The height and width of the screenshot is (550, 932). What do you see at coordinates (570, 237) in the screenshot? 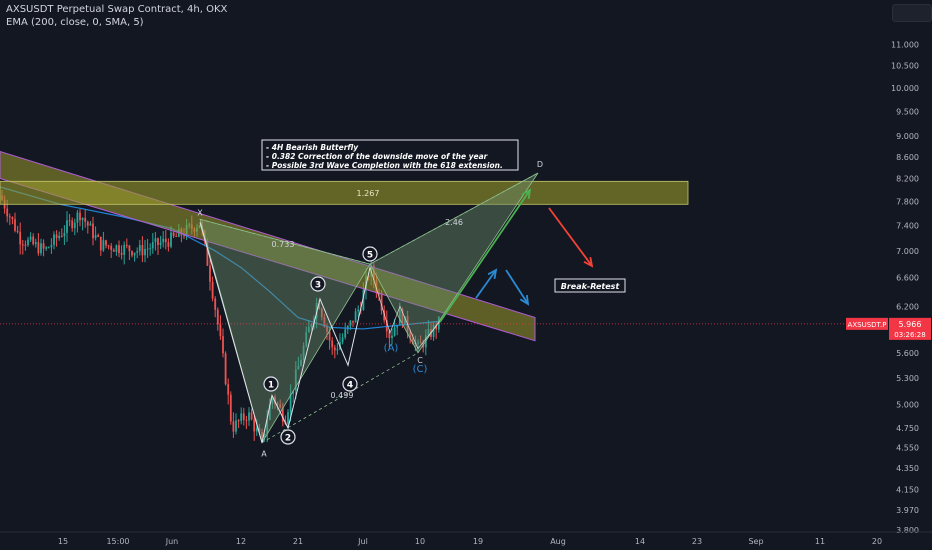
I see `red-drop-arrow` at bounding box center [570, 237].